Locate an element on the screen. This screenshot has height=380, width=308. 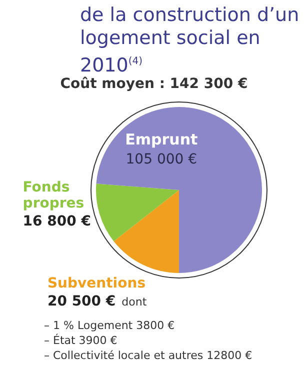
data-label: 105 000 € is located at coordinates (162, 160).